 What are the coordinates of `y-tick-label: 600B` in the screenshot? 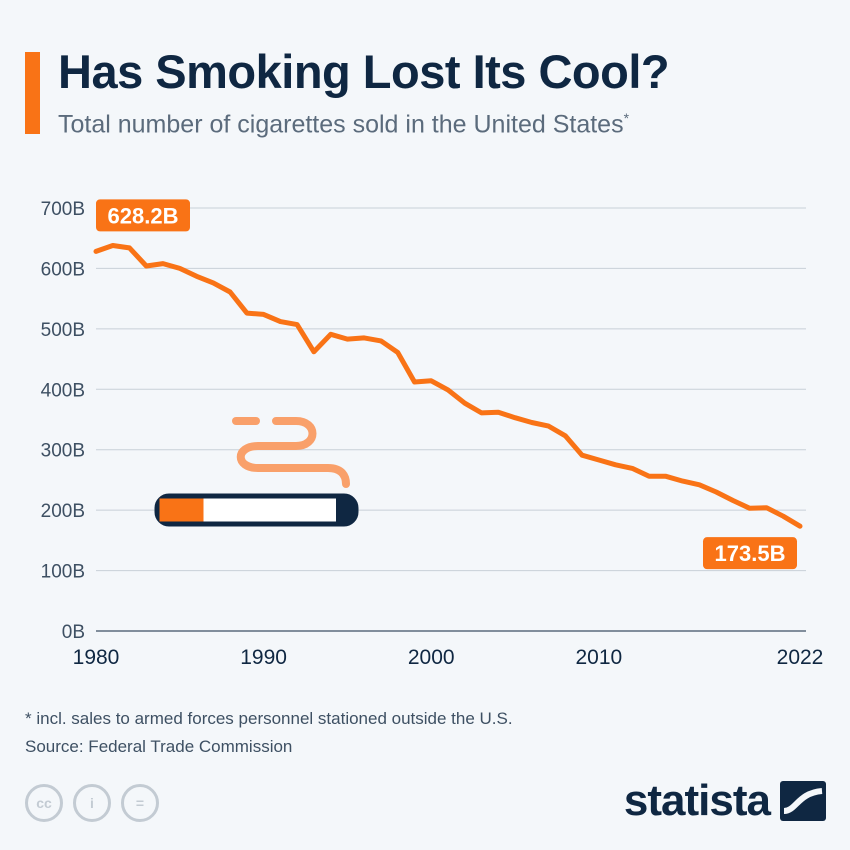 It's located at (63, 269).